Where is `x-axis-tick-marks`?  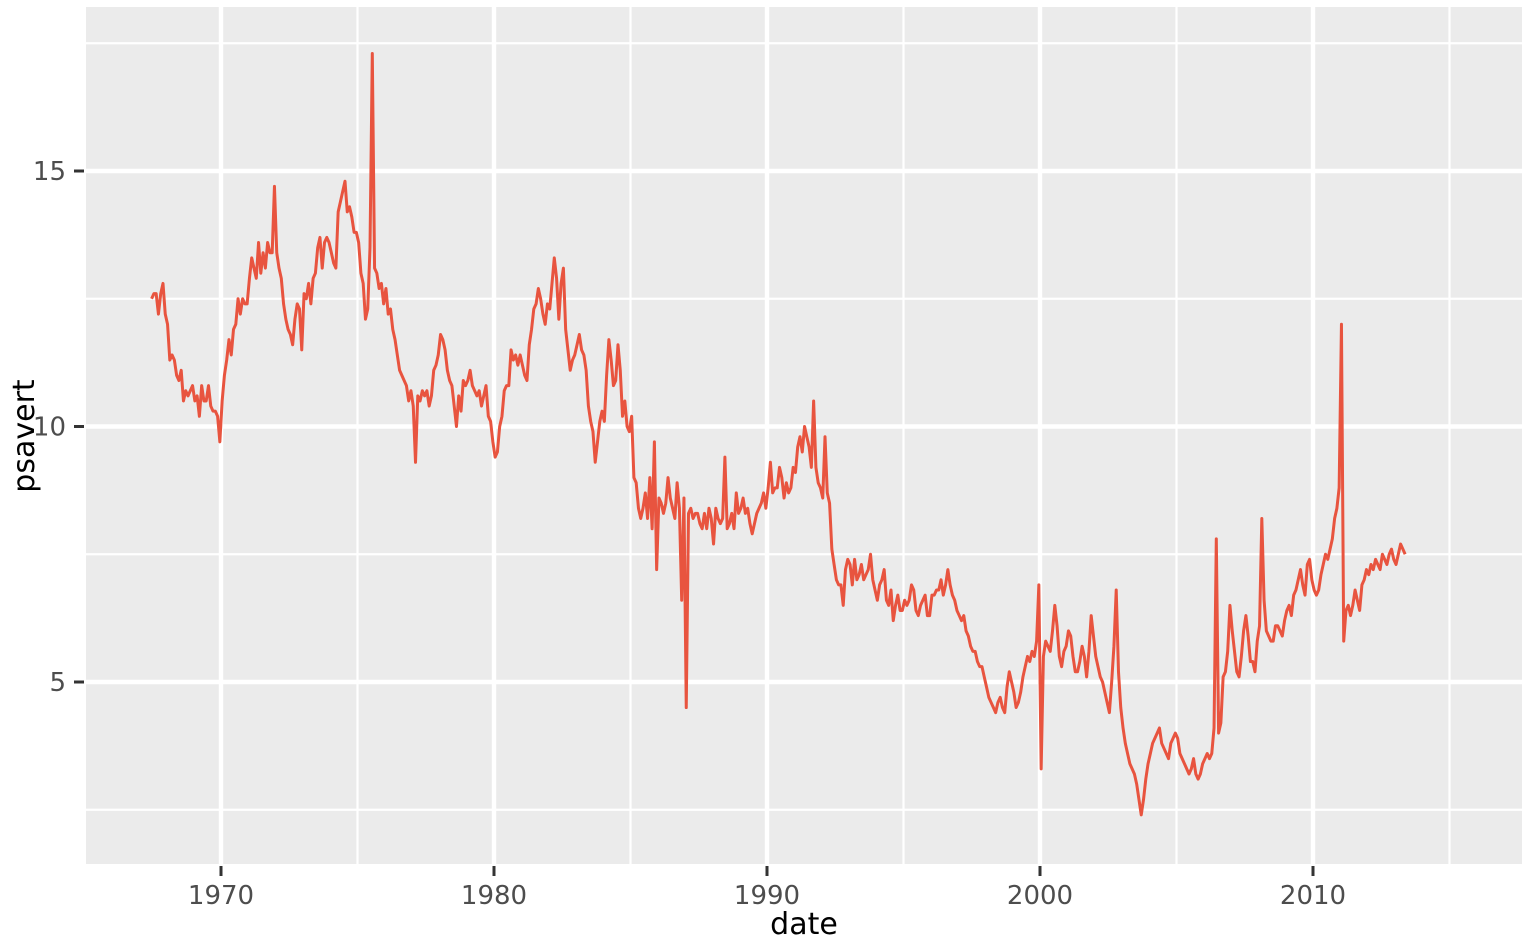 x-axis-tick-marks is located at coordinates (767, 871).